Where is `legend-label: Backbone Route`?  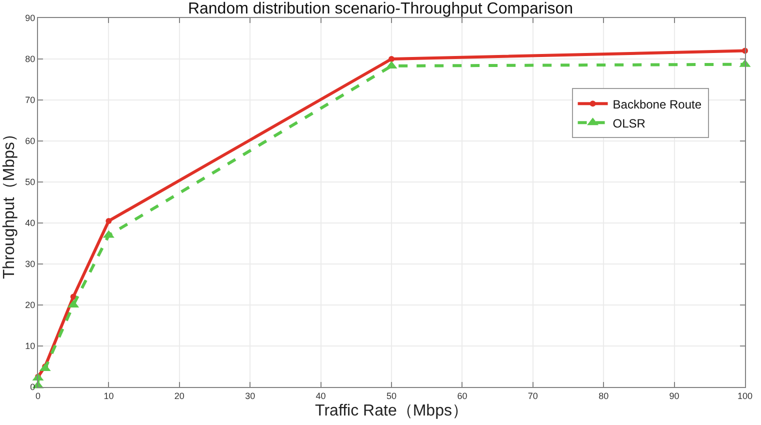
legend-label: Backbone Route is located at coordinates (657, 104).